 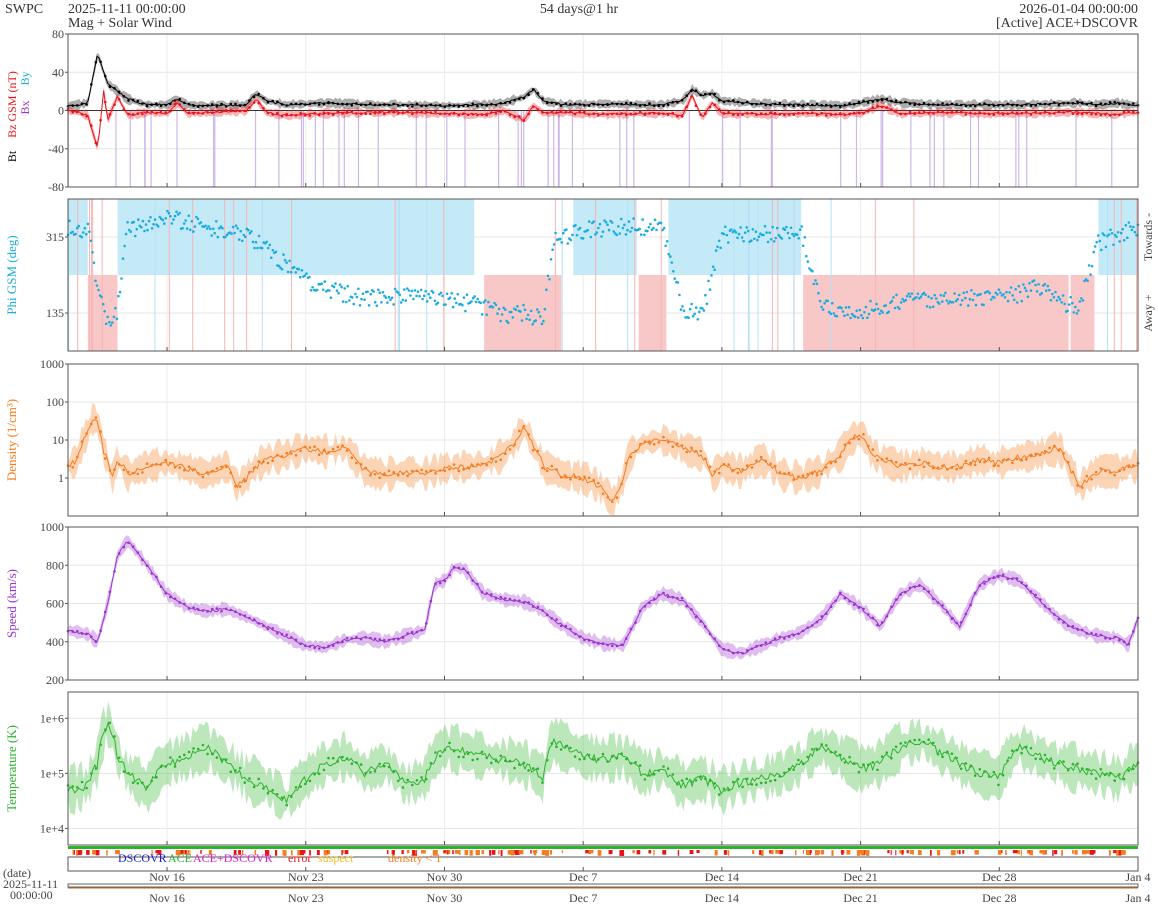 What do you see at coordinates (1118, 237) in the screenshot?
I see `phi-towards-band` at bounding box center [1118, 237].